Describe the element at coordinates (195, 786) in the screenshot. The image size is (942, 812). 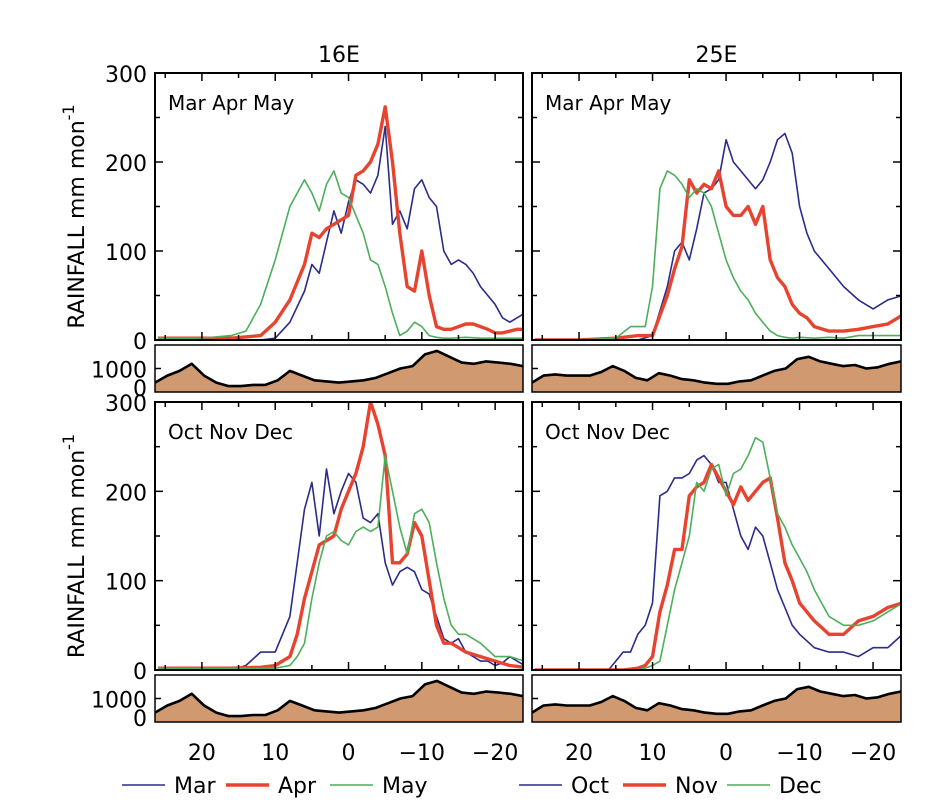
I see `legend-label: Mar` at that location.